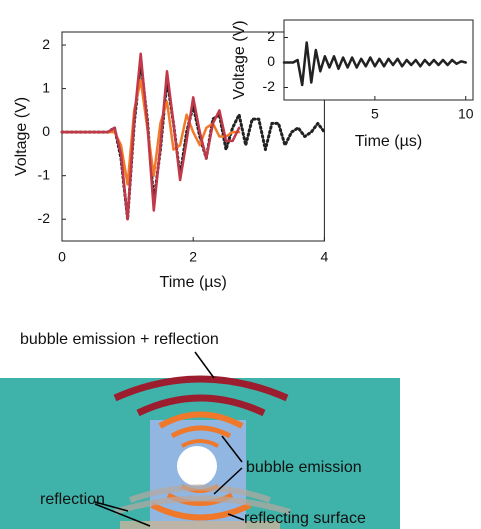 This screenshot has height=529, width=481. I want to click on label: reflecting surface, so click(305, 518).